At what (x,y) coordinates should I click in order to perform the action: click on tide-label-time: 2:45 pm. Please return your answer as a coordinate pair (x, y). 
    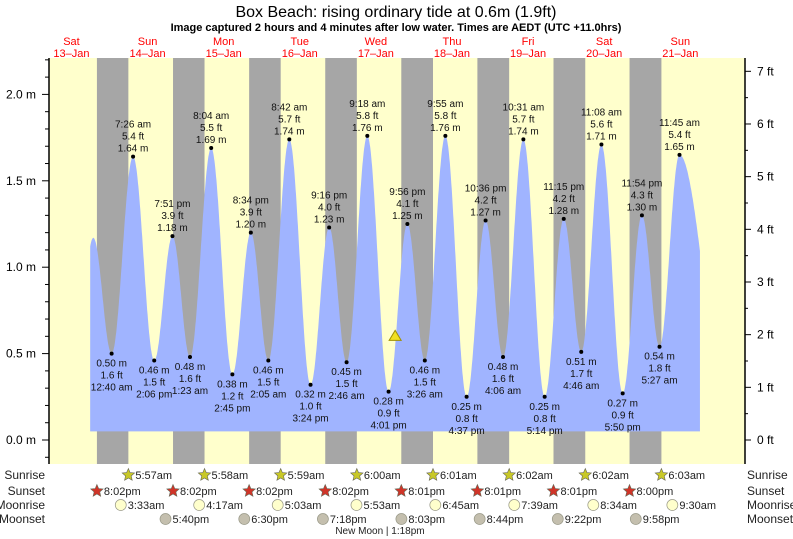
    Looking at the image, I should click on (232, 408).